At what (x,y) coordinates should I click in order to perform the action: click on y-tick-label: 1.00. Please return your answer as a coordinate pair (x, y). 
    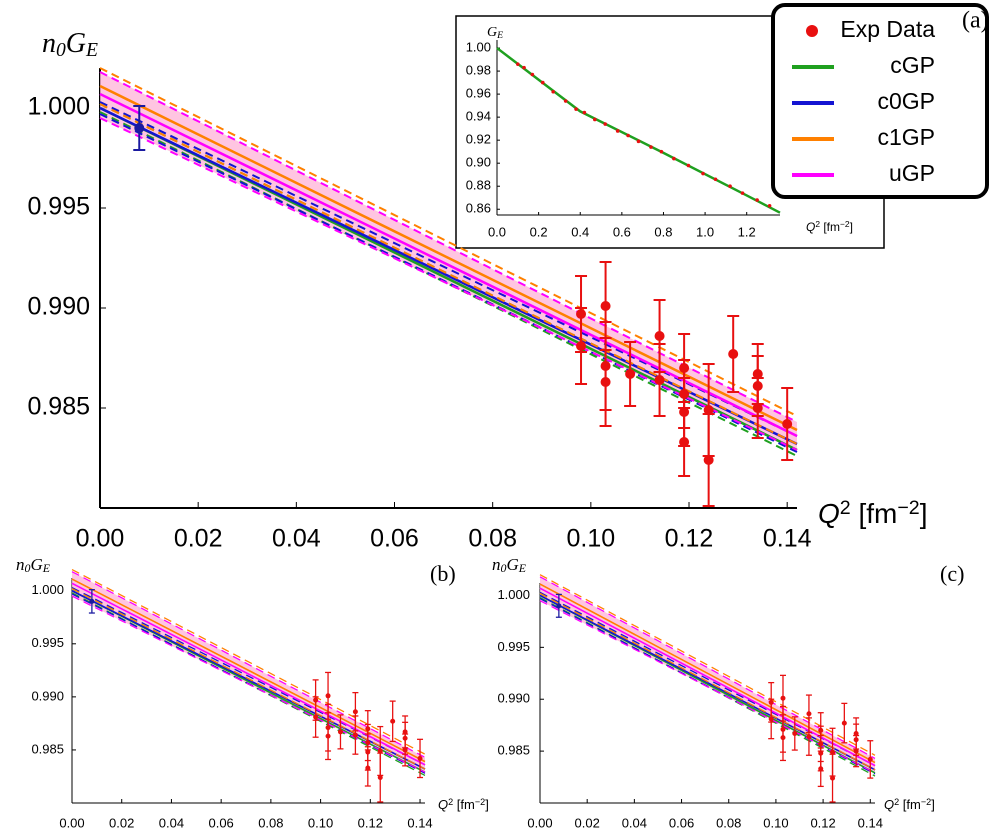
    Looking at the image, I should click on (478, 46).